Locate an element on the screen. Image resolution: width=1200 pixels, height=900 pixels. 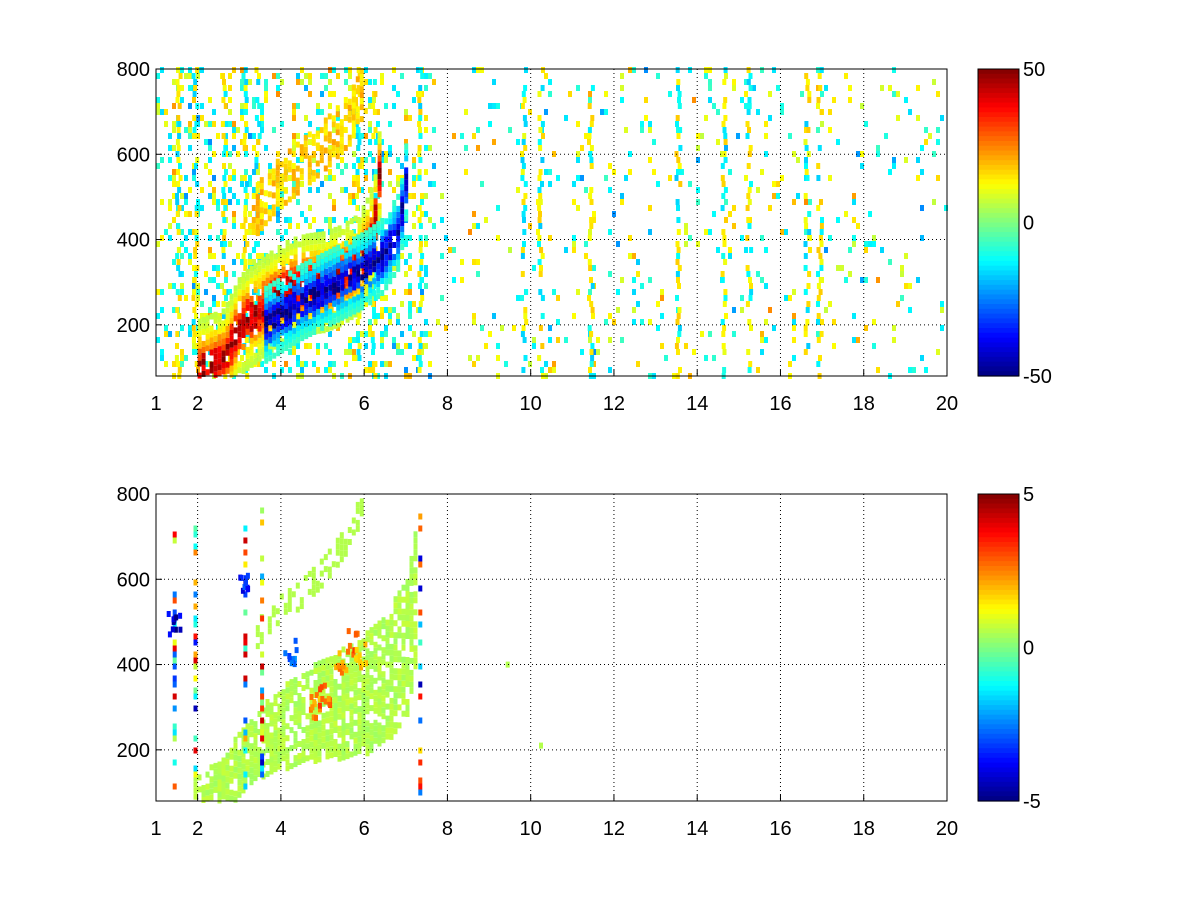
x-tick-label: 12 is located at coordinates (614, 829).